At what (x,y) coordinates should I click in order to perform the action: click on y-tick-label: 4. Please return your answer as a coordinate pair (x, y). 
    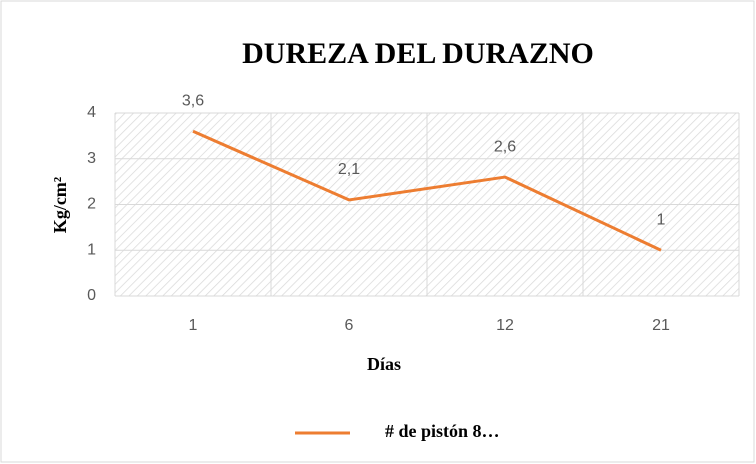
    Looking at the image, I should click on (91, 112).